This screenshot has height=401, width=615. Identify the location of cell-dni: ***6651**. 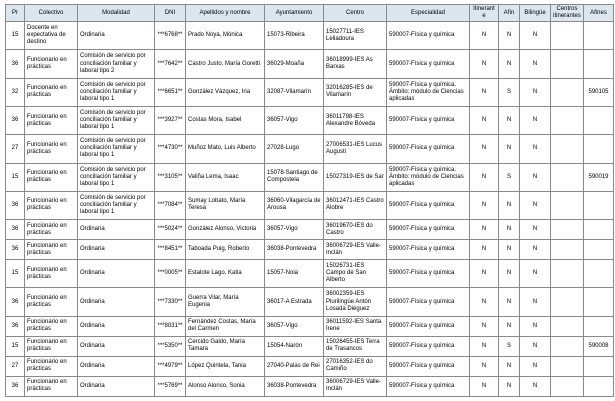
(170, 92).